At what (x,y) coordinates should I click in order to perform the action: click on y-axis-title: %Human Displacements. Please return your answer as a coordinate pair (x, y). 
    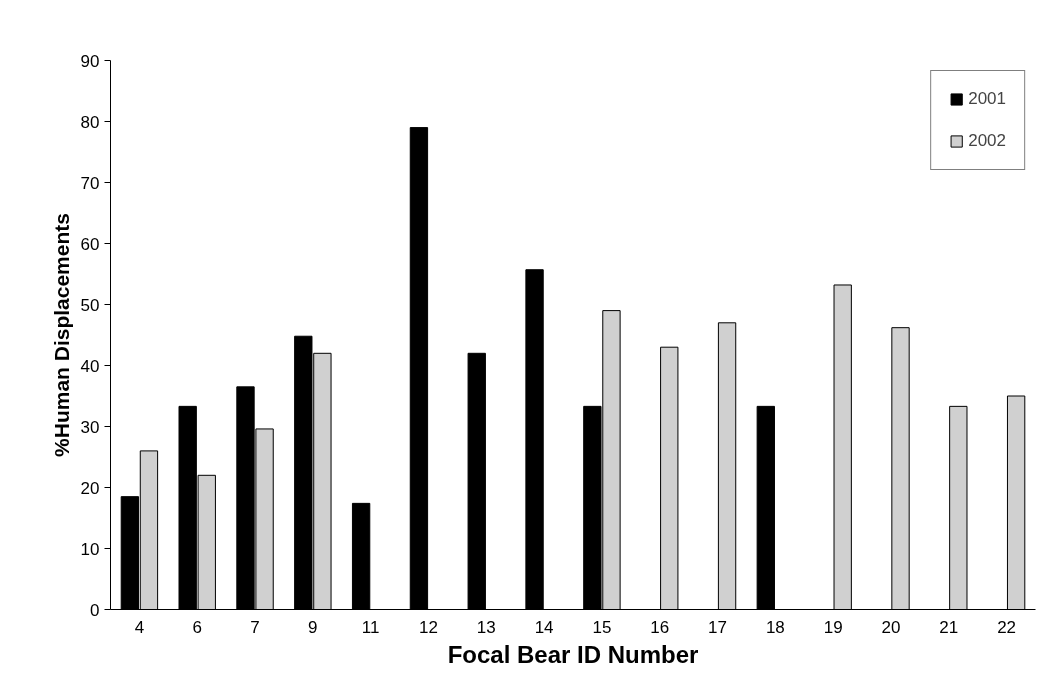
    Looking at the image, I should click on (61, 335).